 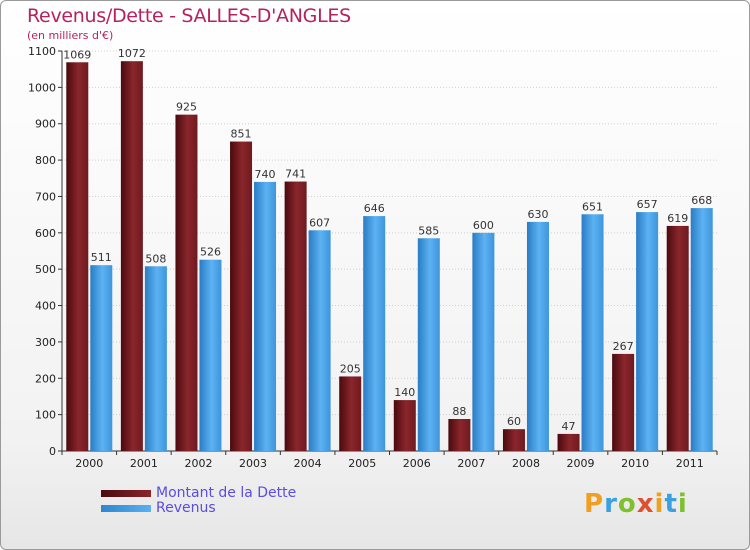 What do you see at coordinates (362, 463) in the screenshot?
I see `x-tick-label: 2005` at bounding box center [362, 463].